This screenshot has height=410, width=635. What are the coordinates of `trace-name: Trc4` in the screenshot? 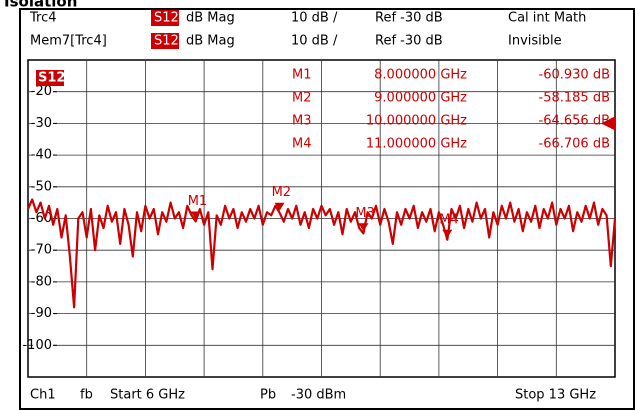 It's located at (43, 18).